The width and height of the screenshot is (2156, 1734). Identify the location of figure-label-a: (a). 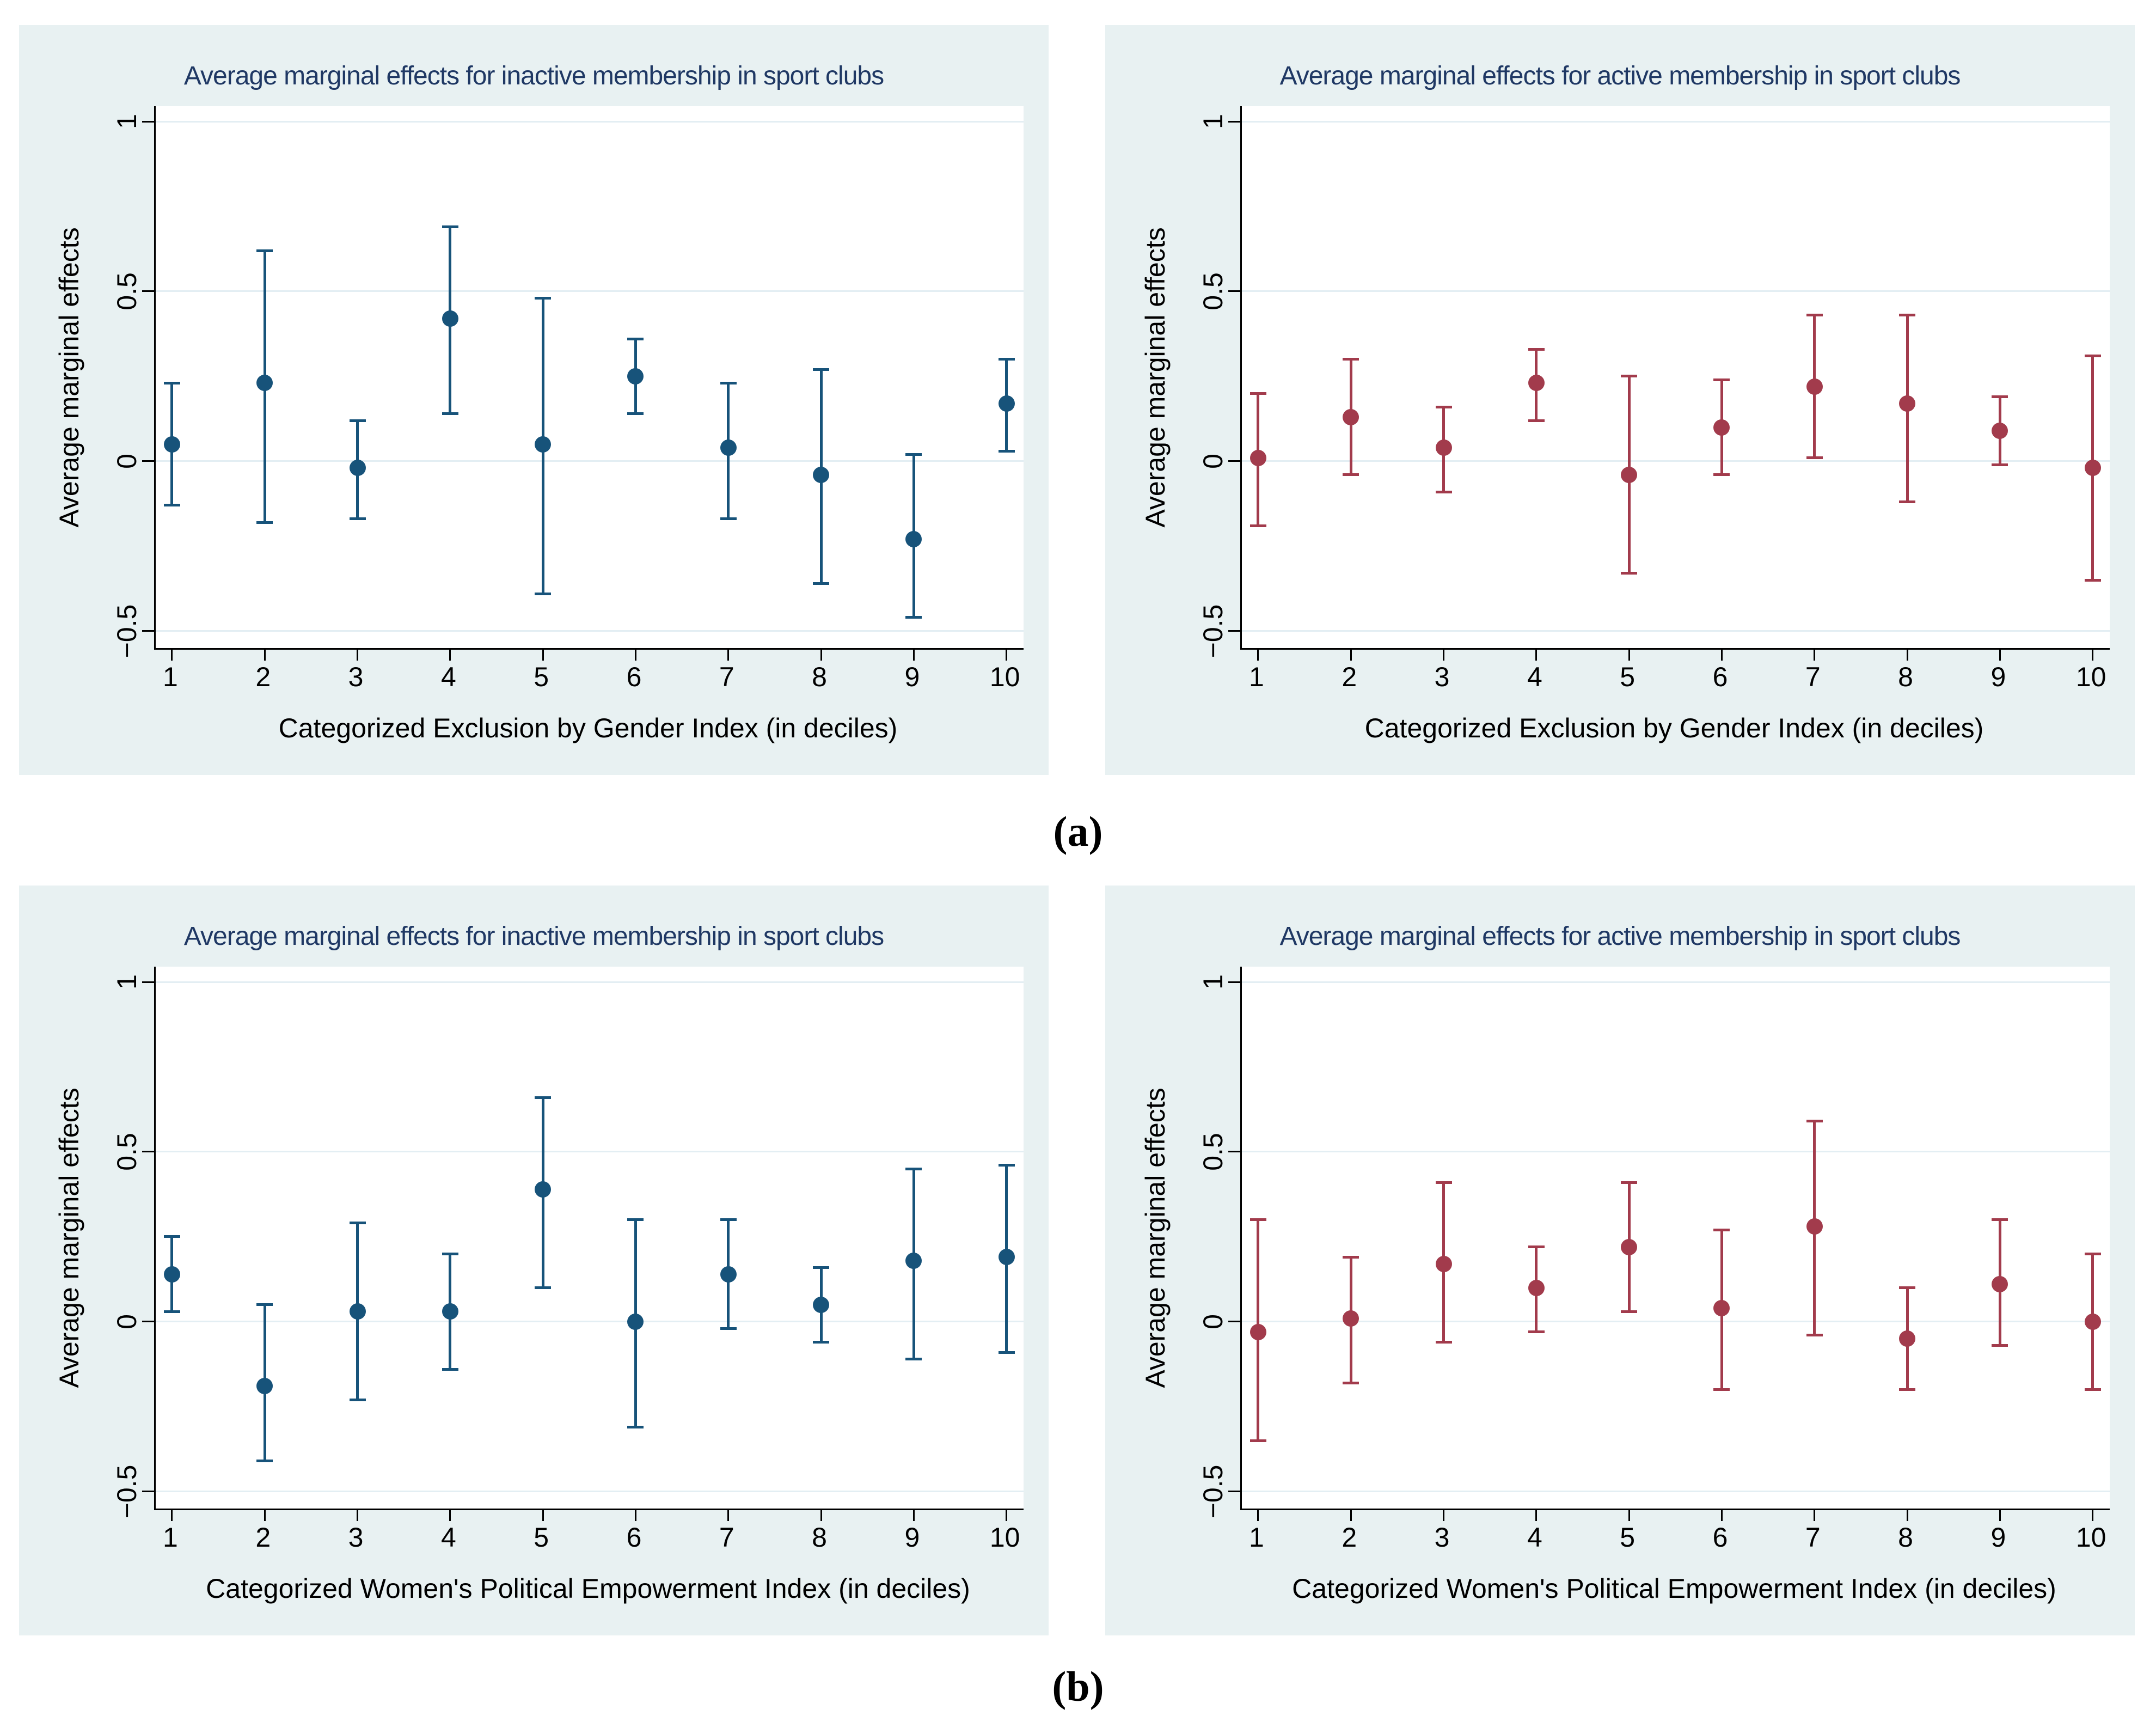
(1078, 831).